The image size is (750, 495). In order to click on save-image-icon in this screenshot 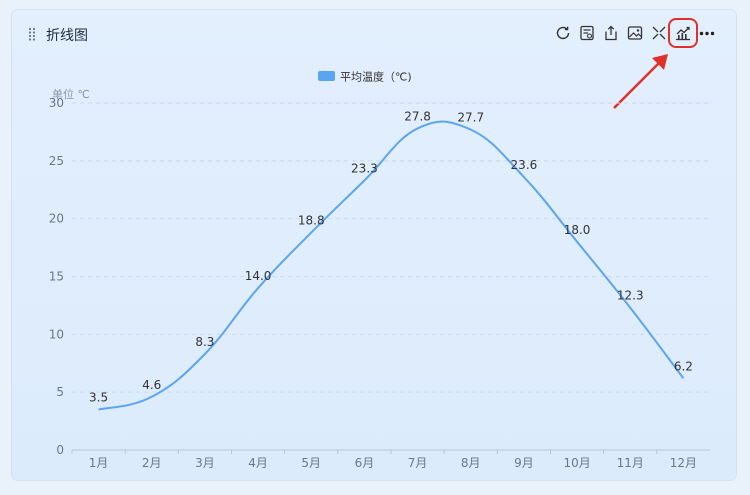, I will do `click(635, 33)`.